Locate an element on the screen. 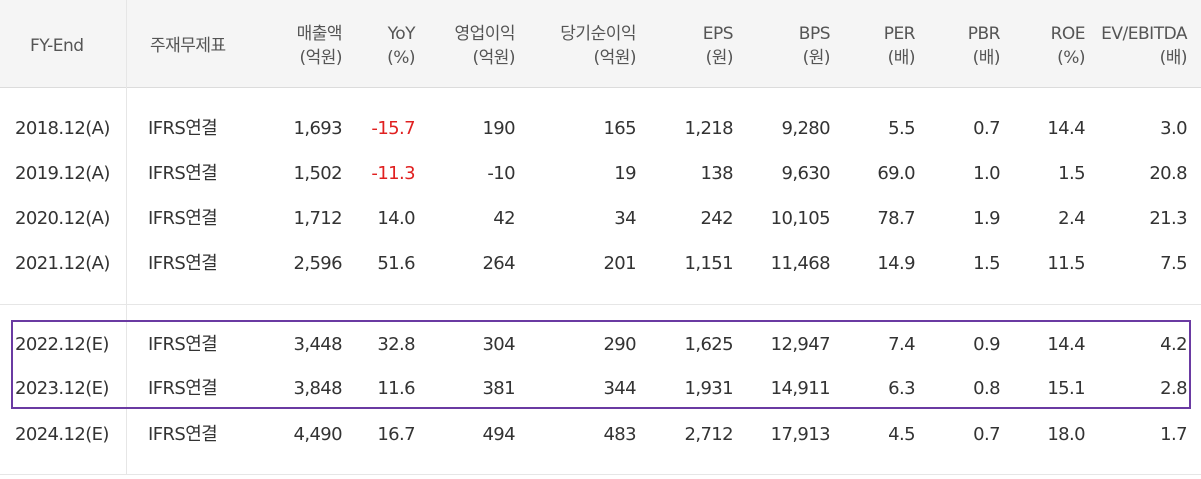 This screenshot has height=479, width=1201. header-roe: ROE (%) is located at coordinates (1068, 46).